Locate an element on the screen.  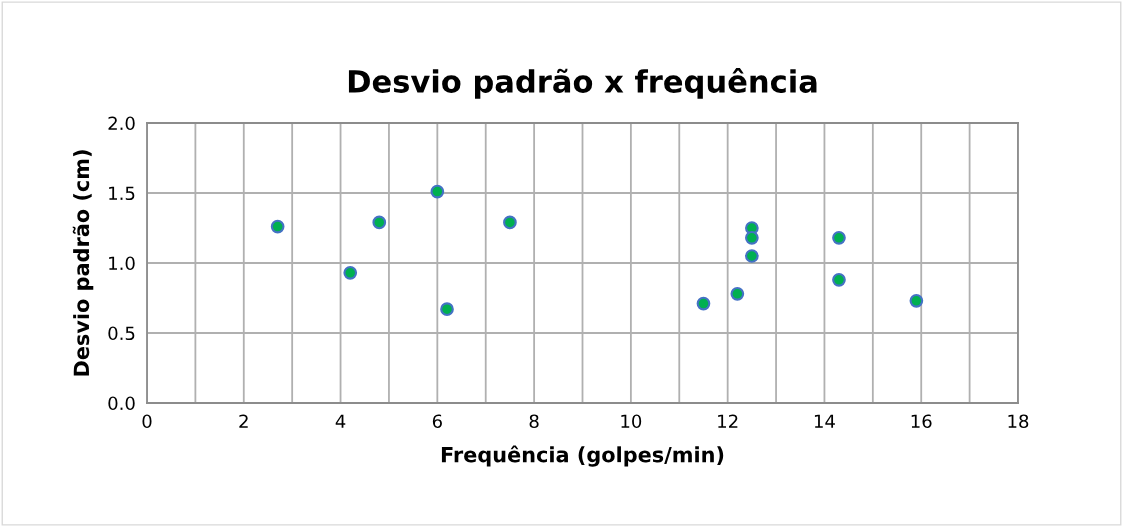
y-tick-label: 1.0 is located at coordinates (122, 263).